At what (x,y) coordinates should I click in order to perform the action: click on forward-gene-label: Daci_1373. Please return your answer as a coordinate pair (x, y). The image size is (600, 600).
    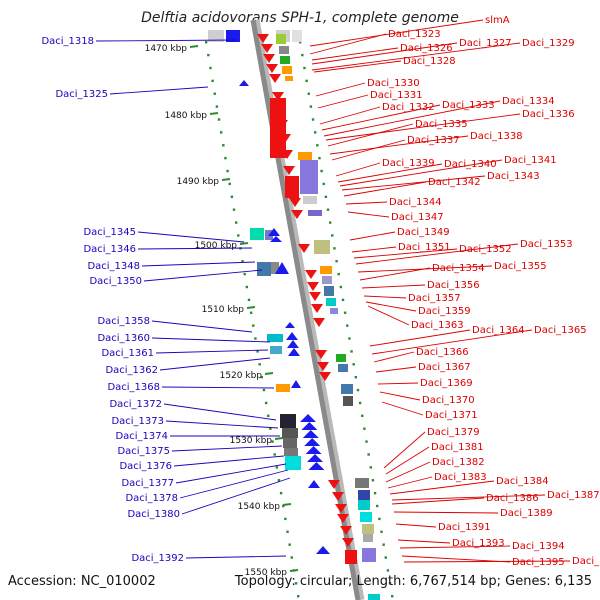
    Looking at the image, I should click on (137, 421).